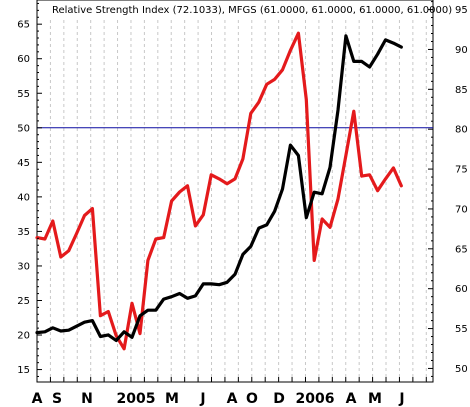  What do you see at coordinates (87, 399) in the screenshot?
I see `x-tick-label: N` at bounding box center [87, 399].